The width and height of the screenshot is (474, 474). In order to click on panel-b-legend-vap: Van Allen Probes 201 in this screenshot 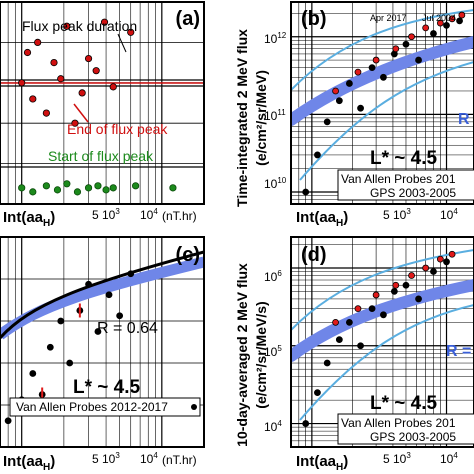, I will do `click(398, 179)`.